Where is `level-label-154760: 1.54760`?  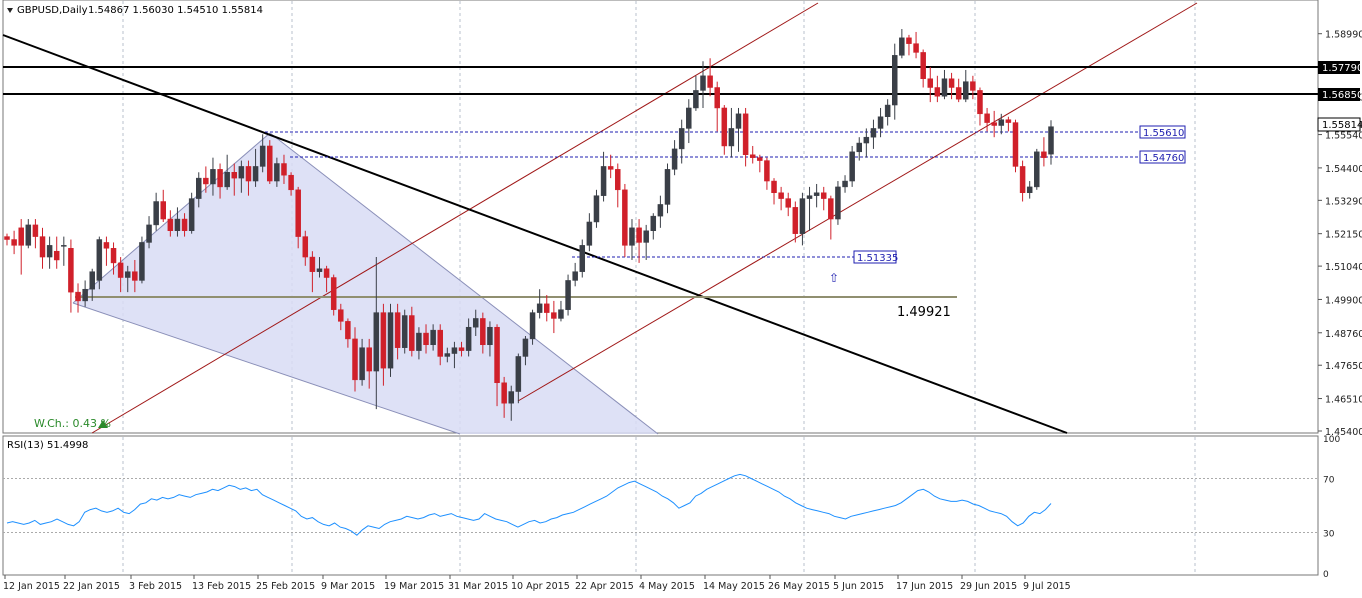 level-label-154760: 1.54760 is located at coordinates (1163, 158).